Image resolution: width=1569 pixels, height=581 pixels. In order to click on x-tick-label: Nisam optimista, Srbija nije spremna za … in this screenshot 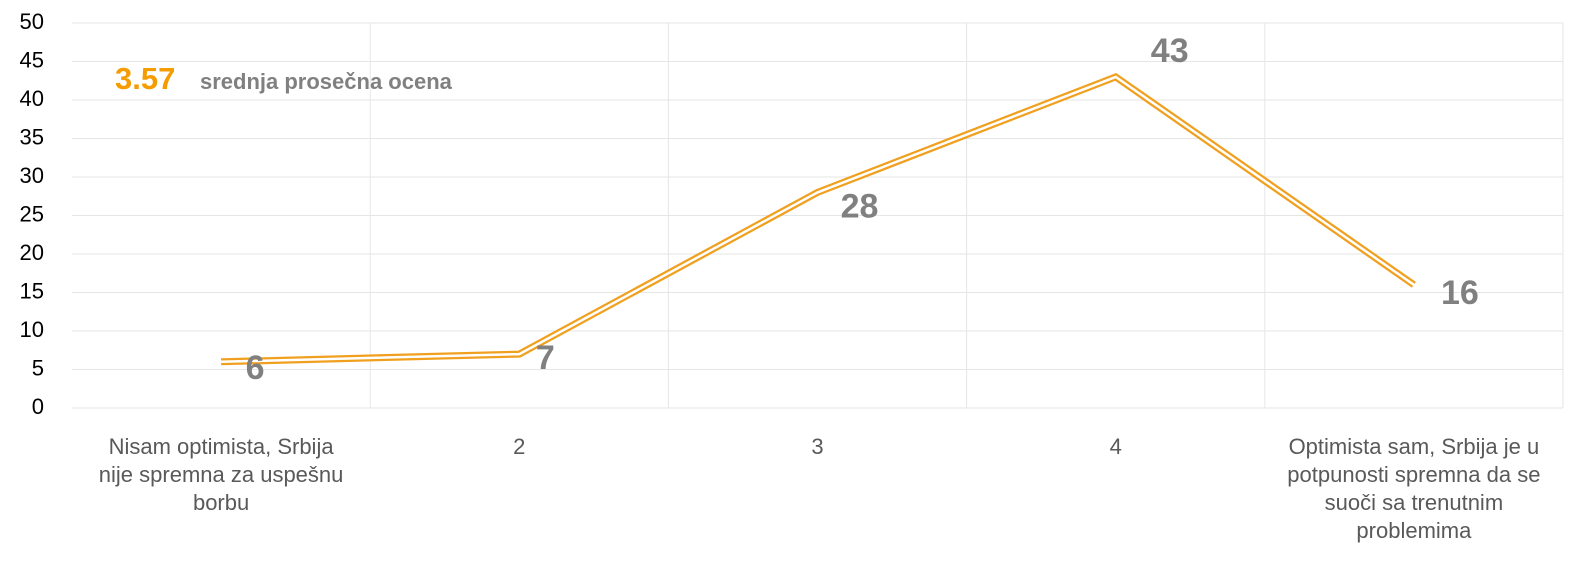, I will do `click(221, 474)`.